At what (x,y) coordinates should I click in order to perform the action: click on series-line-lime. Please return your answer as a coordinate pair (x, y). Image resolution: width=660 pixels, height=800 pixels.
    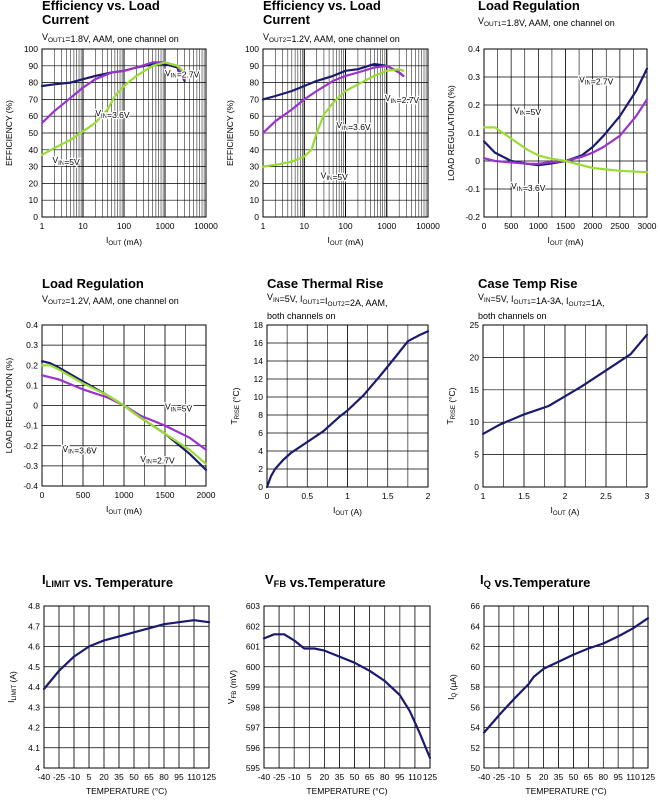
    Looking at the image, I should click on (113, 108).